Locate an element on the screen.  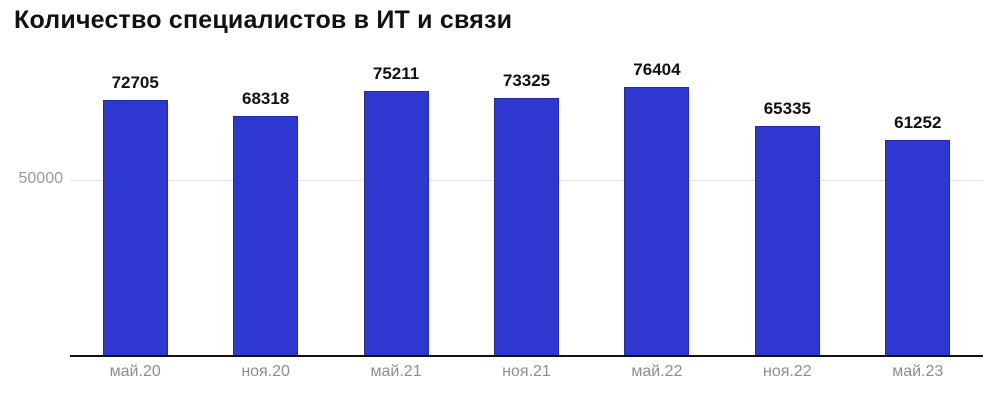
x-axis-category-label: май.21 is located at coordinates (396, 371).